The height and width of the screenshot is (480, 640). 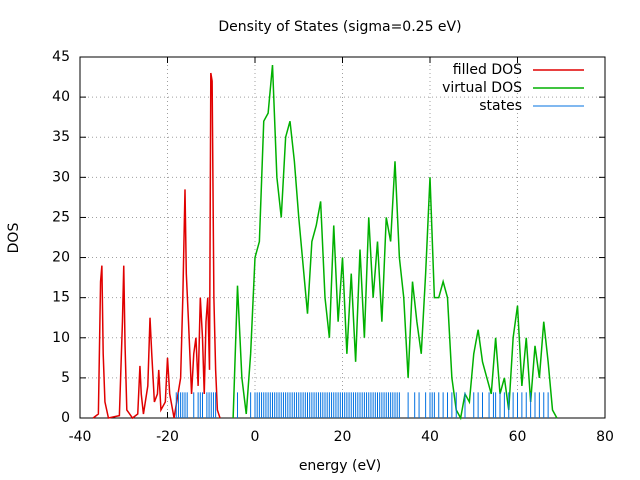 What do you see at coordinates (65, 378) in the screenshot?
I see `y-tick-label: 5` at bounding box center [65, 378].